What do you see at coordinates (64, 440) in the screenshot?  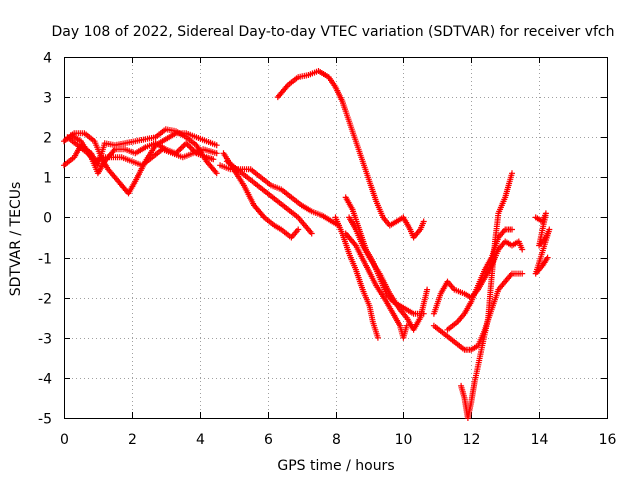 I see `x-tick-label: 0` at bounding box center [64, 440].